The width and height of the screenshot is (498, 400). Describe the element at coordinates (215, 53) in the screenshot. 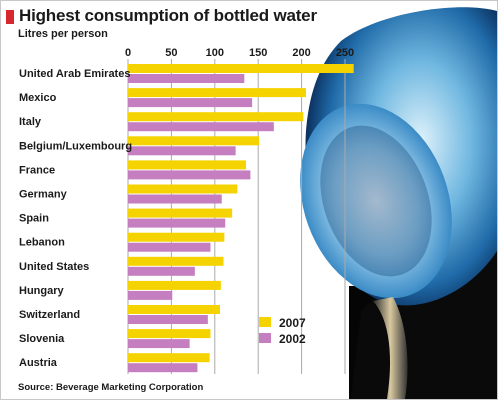

I see `x-tick-label: 100` at that location.